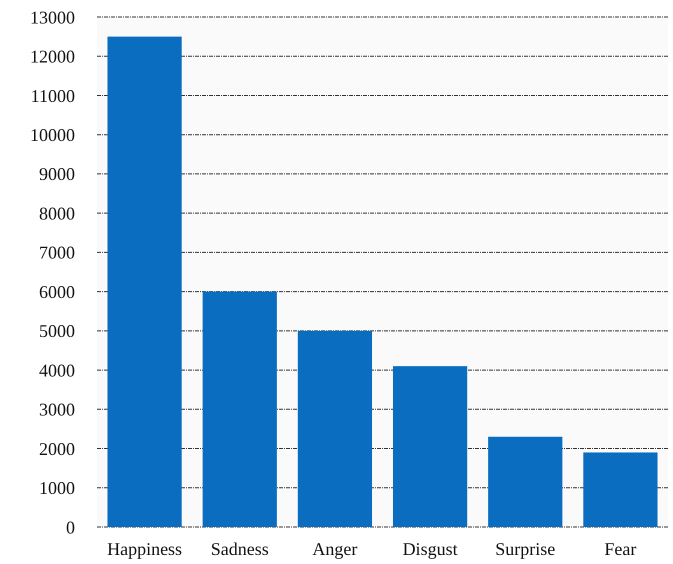 Image resolution: width=673 pixels, height=564 pixels. What do you see at coordinates (430, 549) in the screenshot?
I see `x-tick-label: Disgust` at bounding box center [430, 549].